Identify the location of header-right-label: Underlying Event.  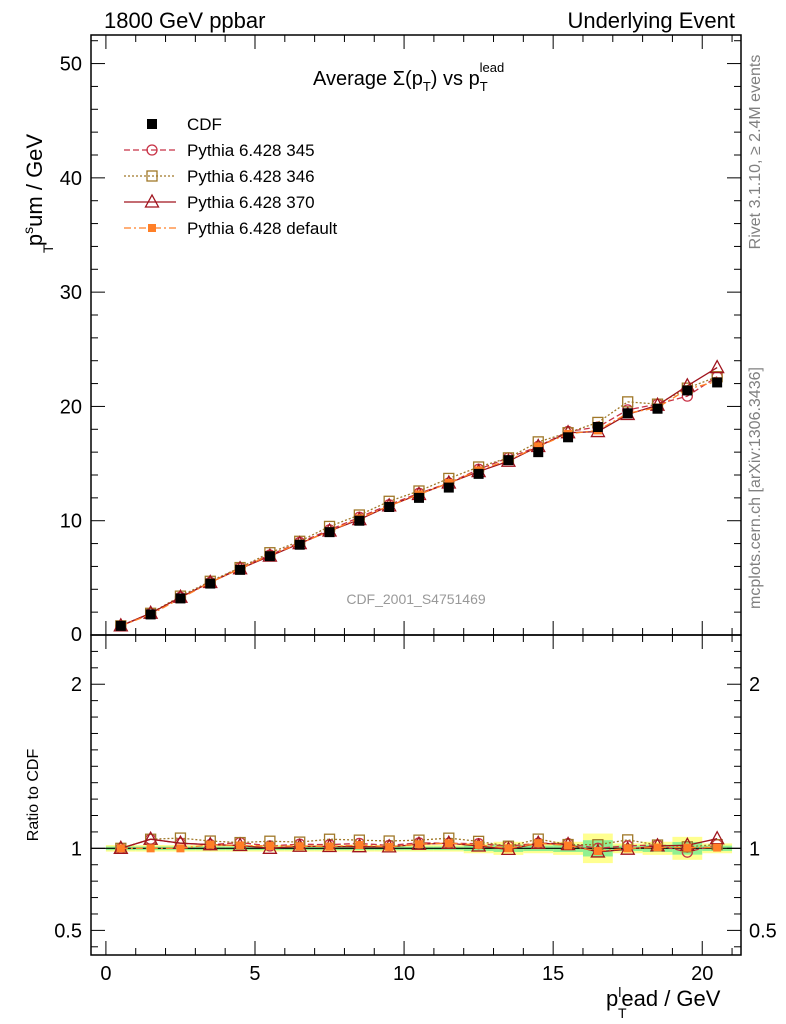
(651, 20).